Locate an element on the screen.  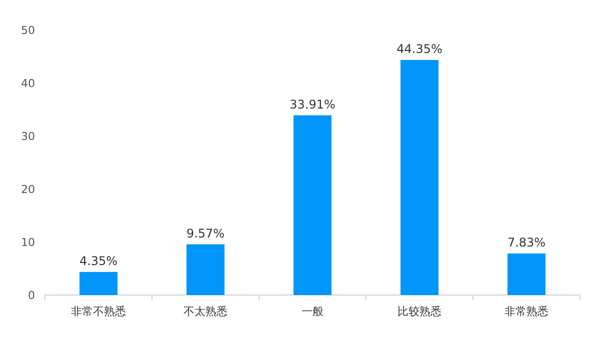
y-tick-label: 30 is located at coordinates (28, 136).